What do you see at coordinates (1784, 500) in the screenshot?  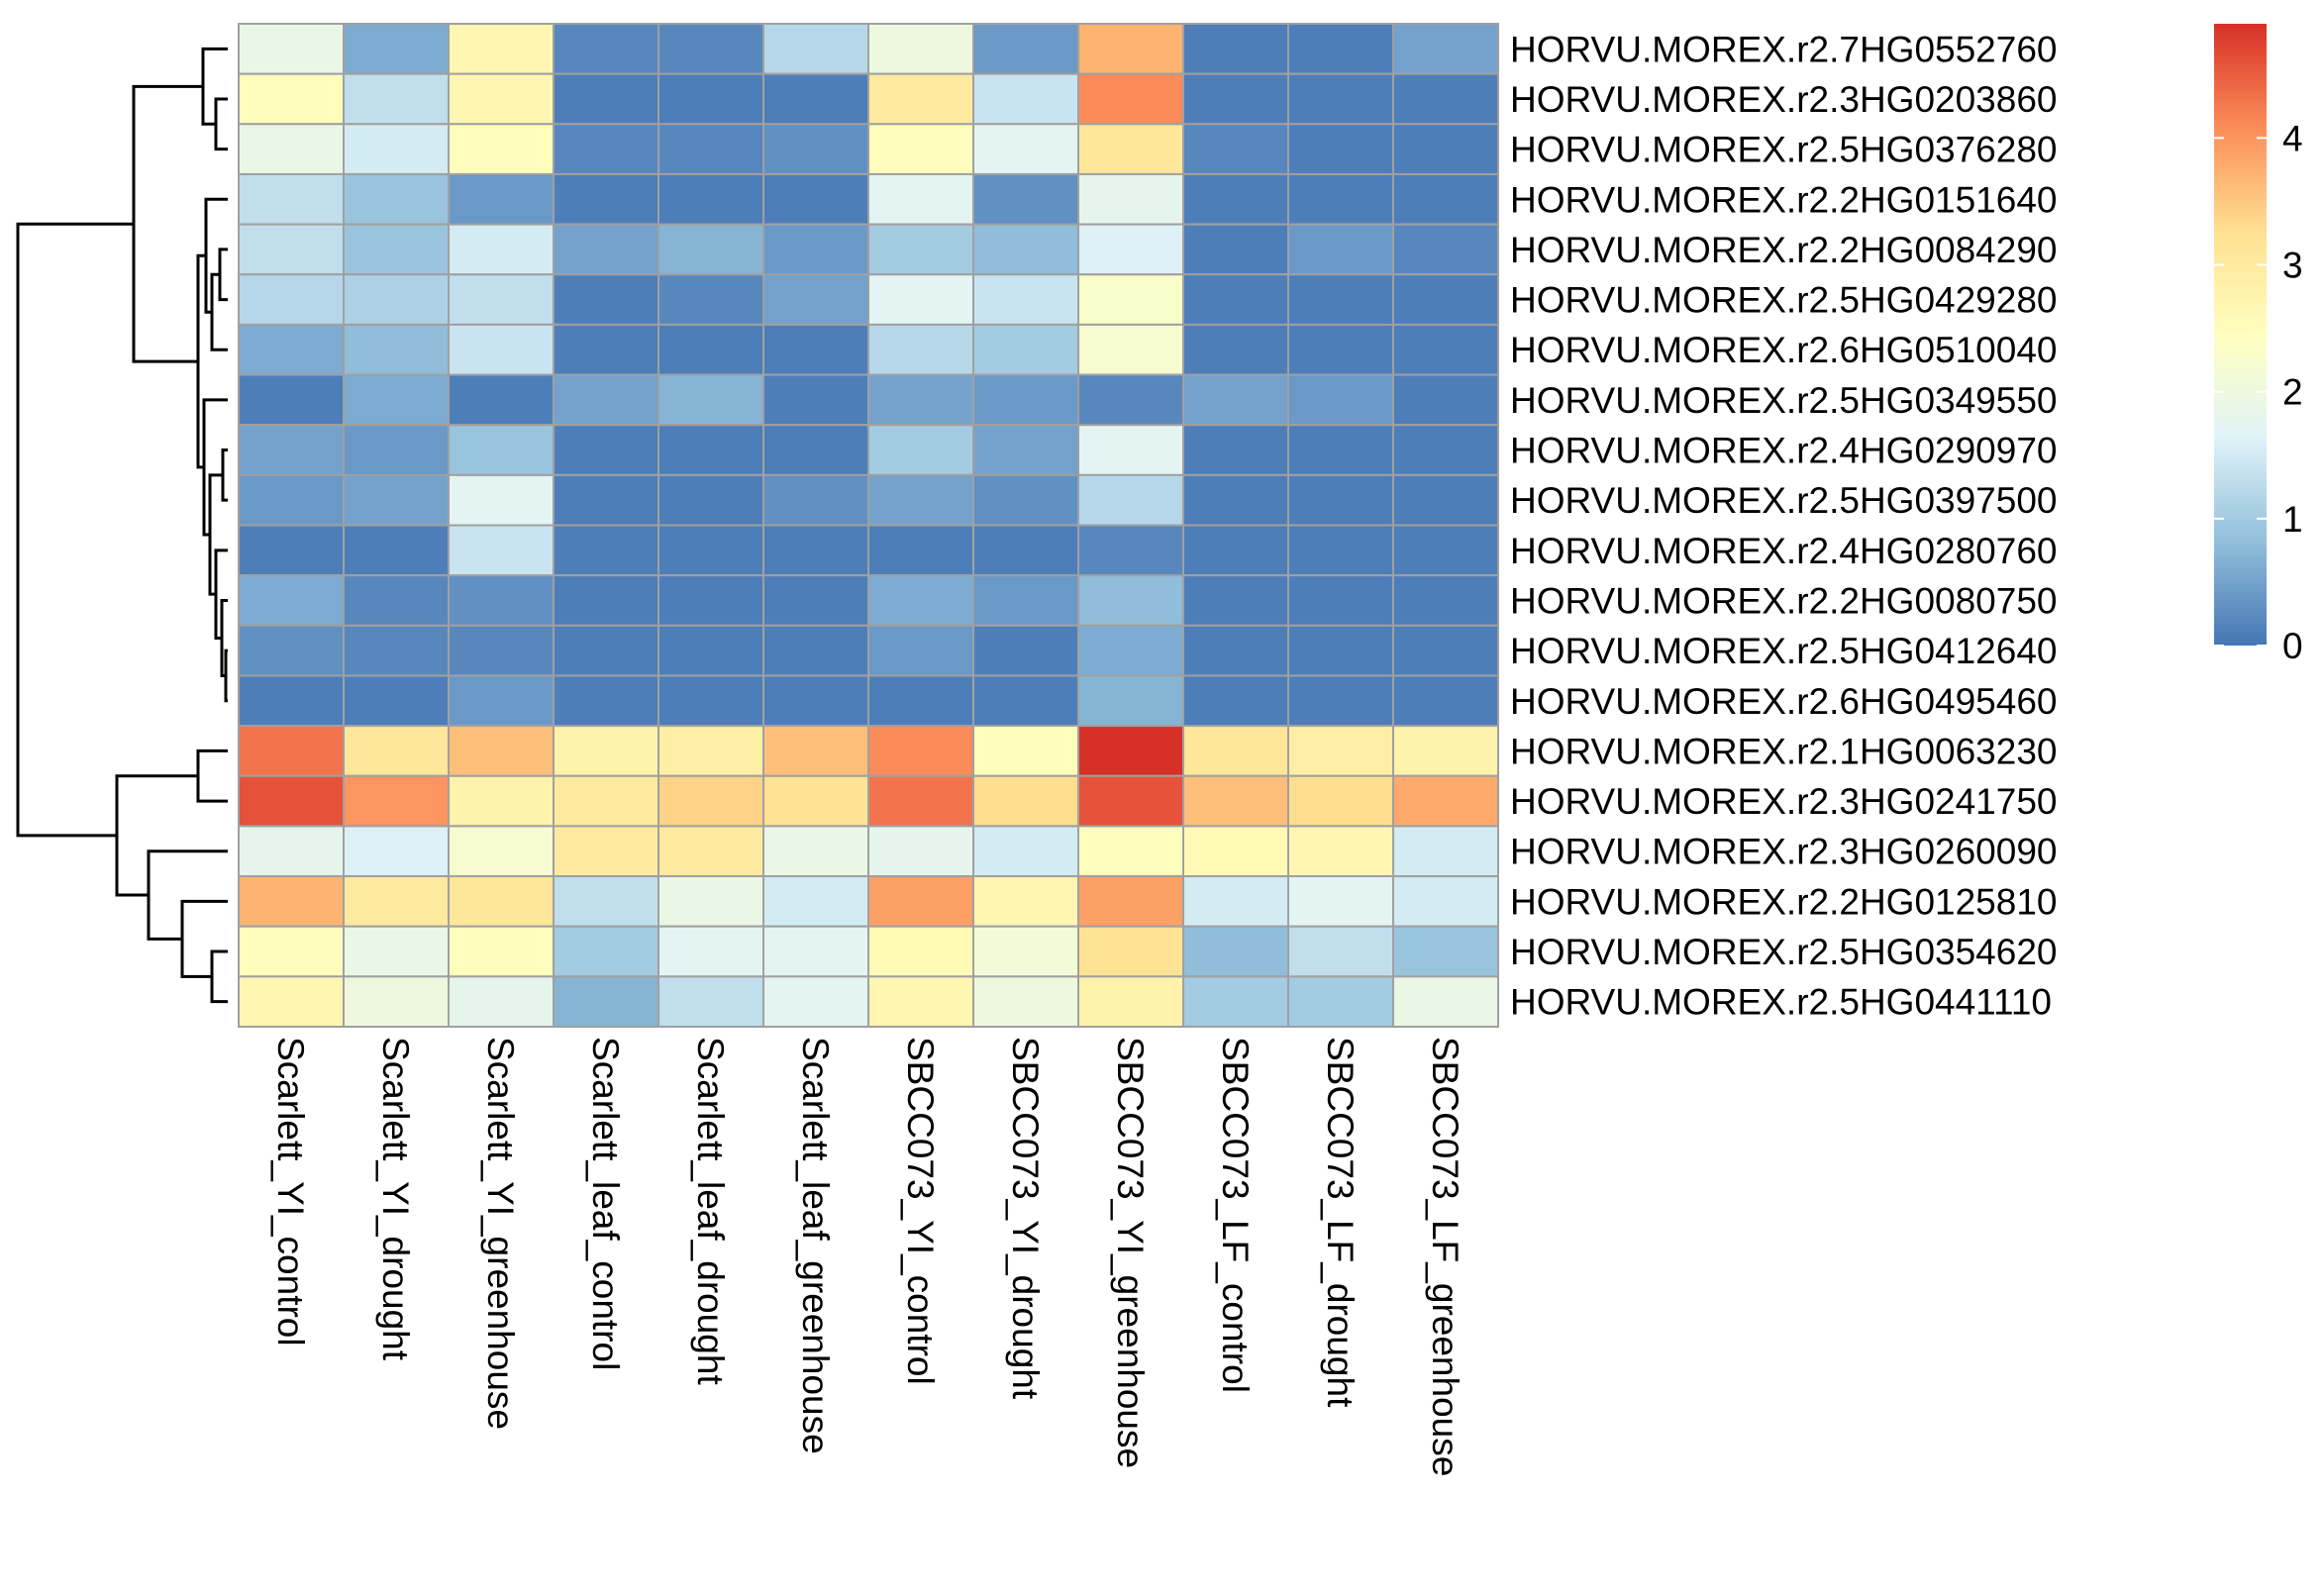 I see `row-label: HORVU.MOREX.r2.5HG0397500` at bounding box center [1784, 500].